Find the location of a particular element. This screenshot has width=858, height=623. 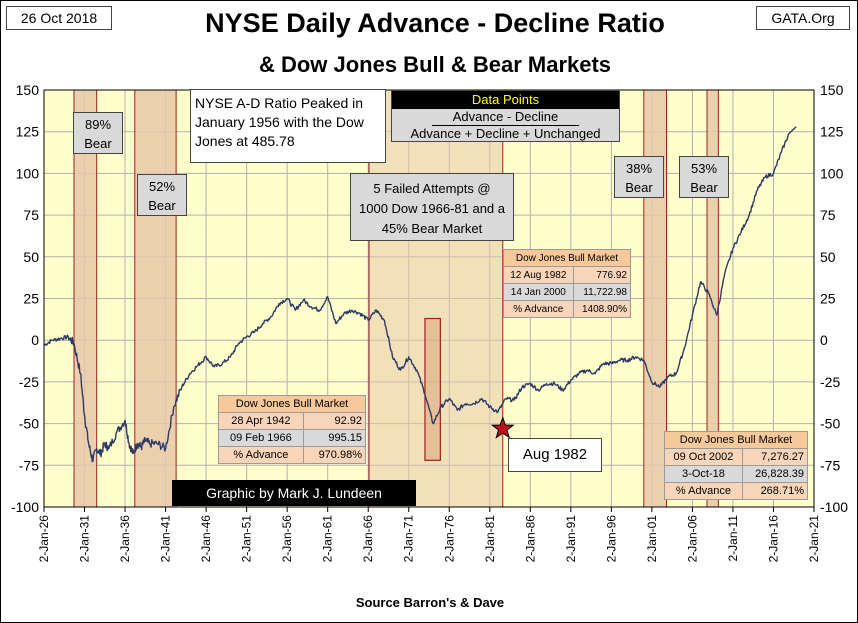

aug-1982-star-marker is located at coordinates (502, 427).